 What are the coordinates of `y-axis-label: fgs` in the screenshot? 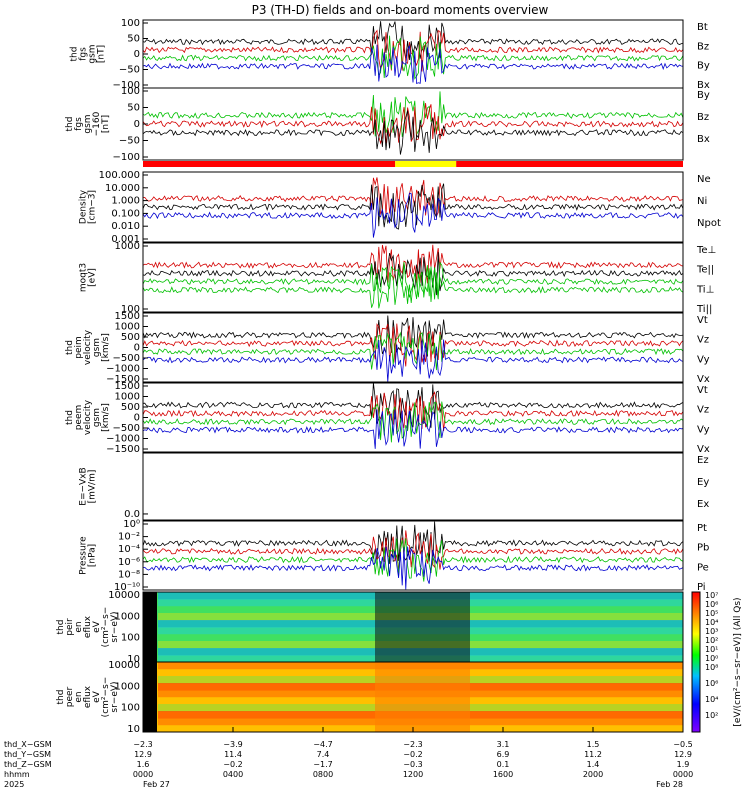 It's located at (79, 124).